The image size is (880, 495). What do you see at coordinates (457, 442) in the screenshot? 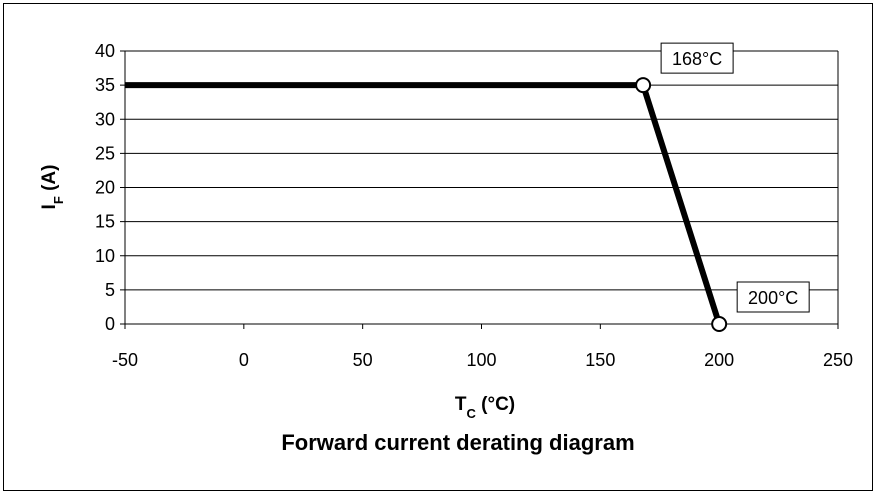
I see `chart-title: Forward current derating diagram` at bounding box center [457, 442].